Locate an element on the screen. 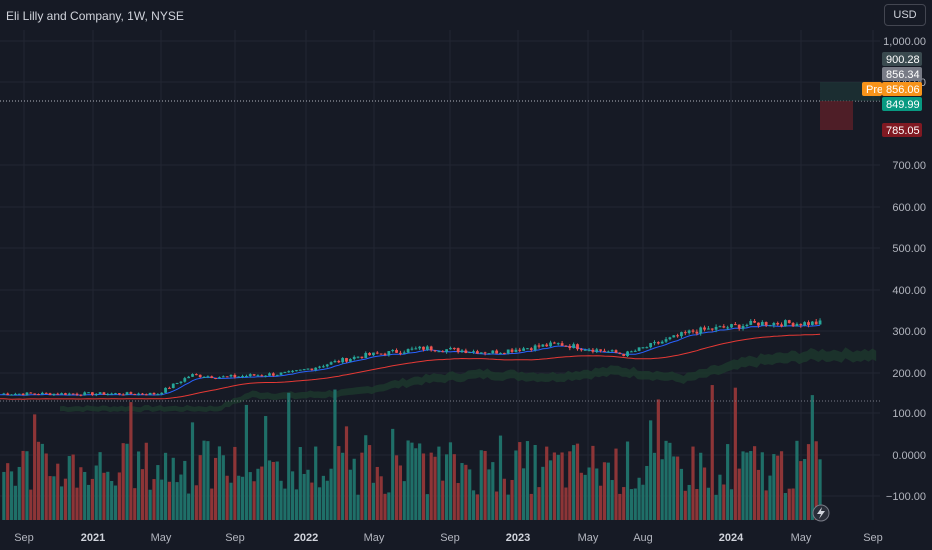 The width and height of the screenshot is (932, 550). time-tick-label: 2022 is located at coordinates (306, 538).